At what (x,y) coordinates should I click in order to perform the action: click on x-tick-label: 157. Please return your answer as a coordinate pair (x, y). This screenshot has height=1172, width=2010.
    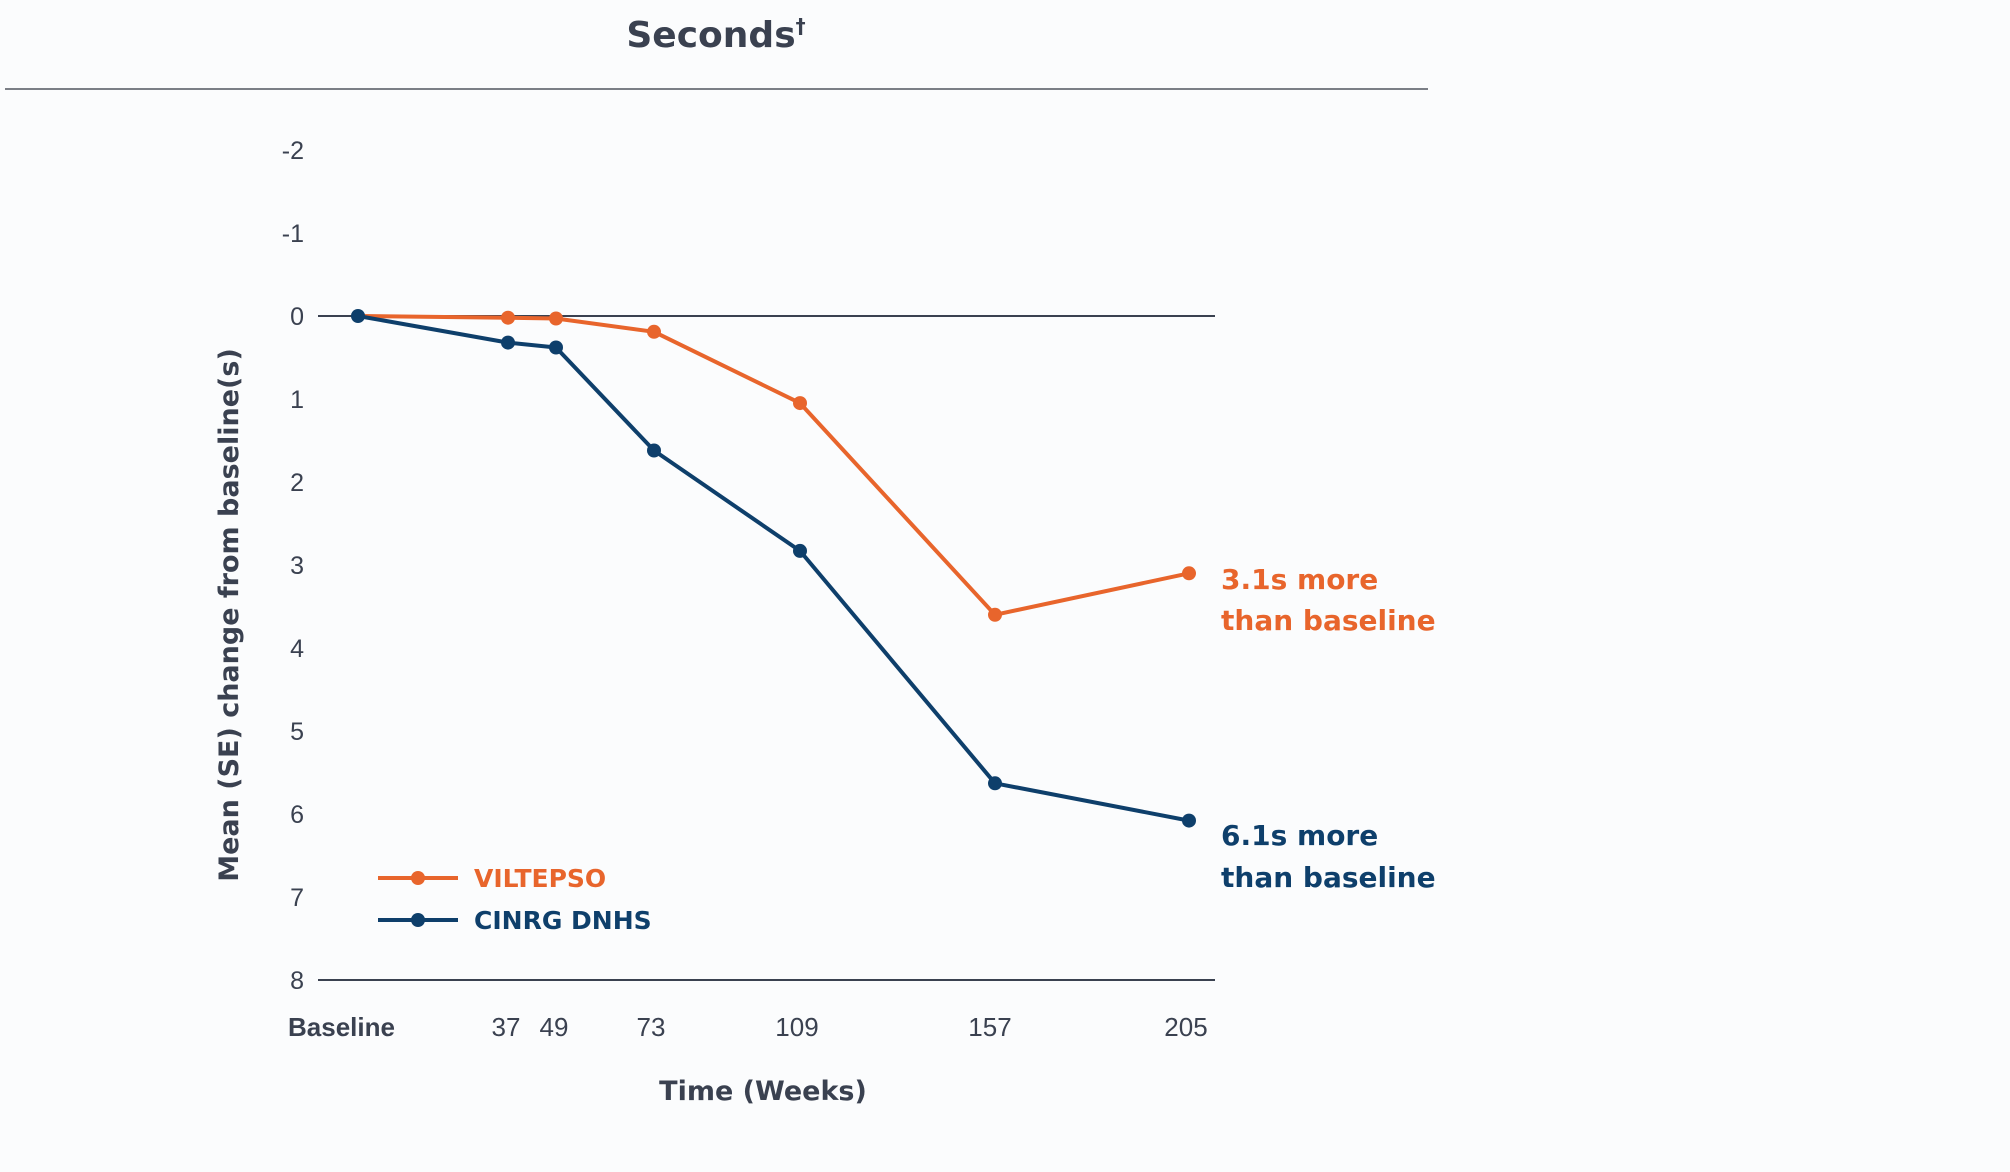
    Looking at the image, I should click on (989, 1027).